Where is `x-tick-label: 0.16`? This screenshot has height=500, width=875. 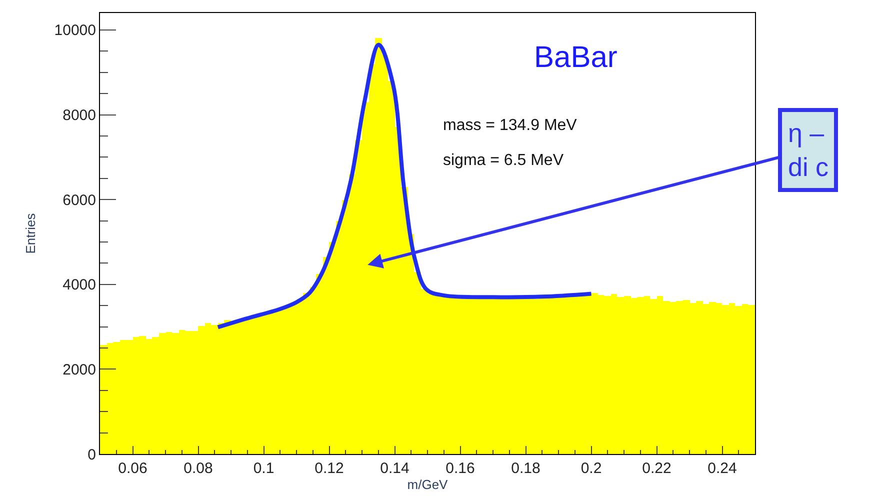 x-tick-label: 0.16 is located at coordinates (460, 468).